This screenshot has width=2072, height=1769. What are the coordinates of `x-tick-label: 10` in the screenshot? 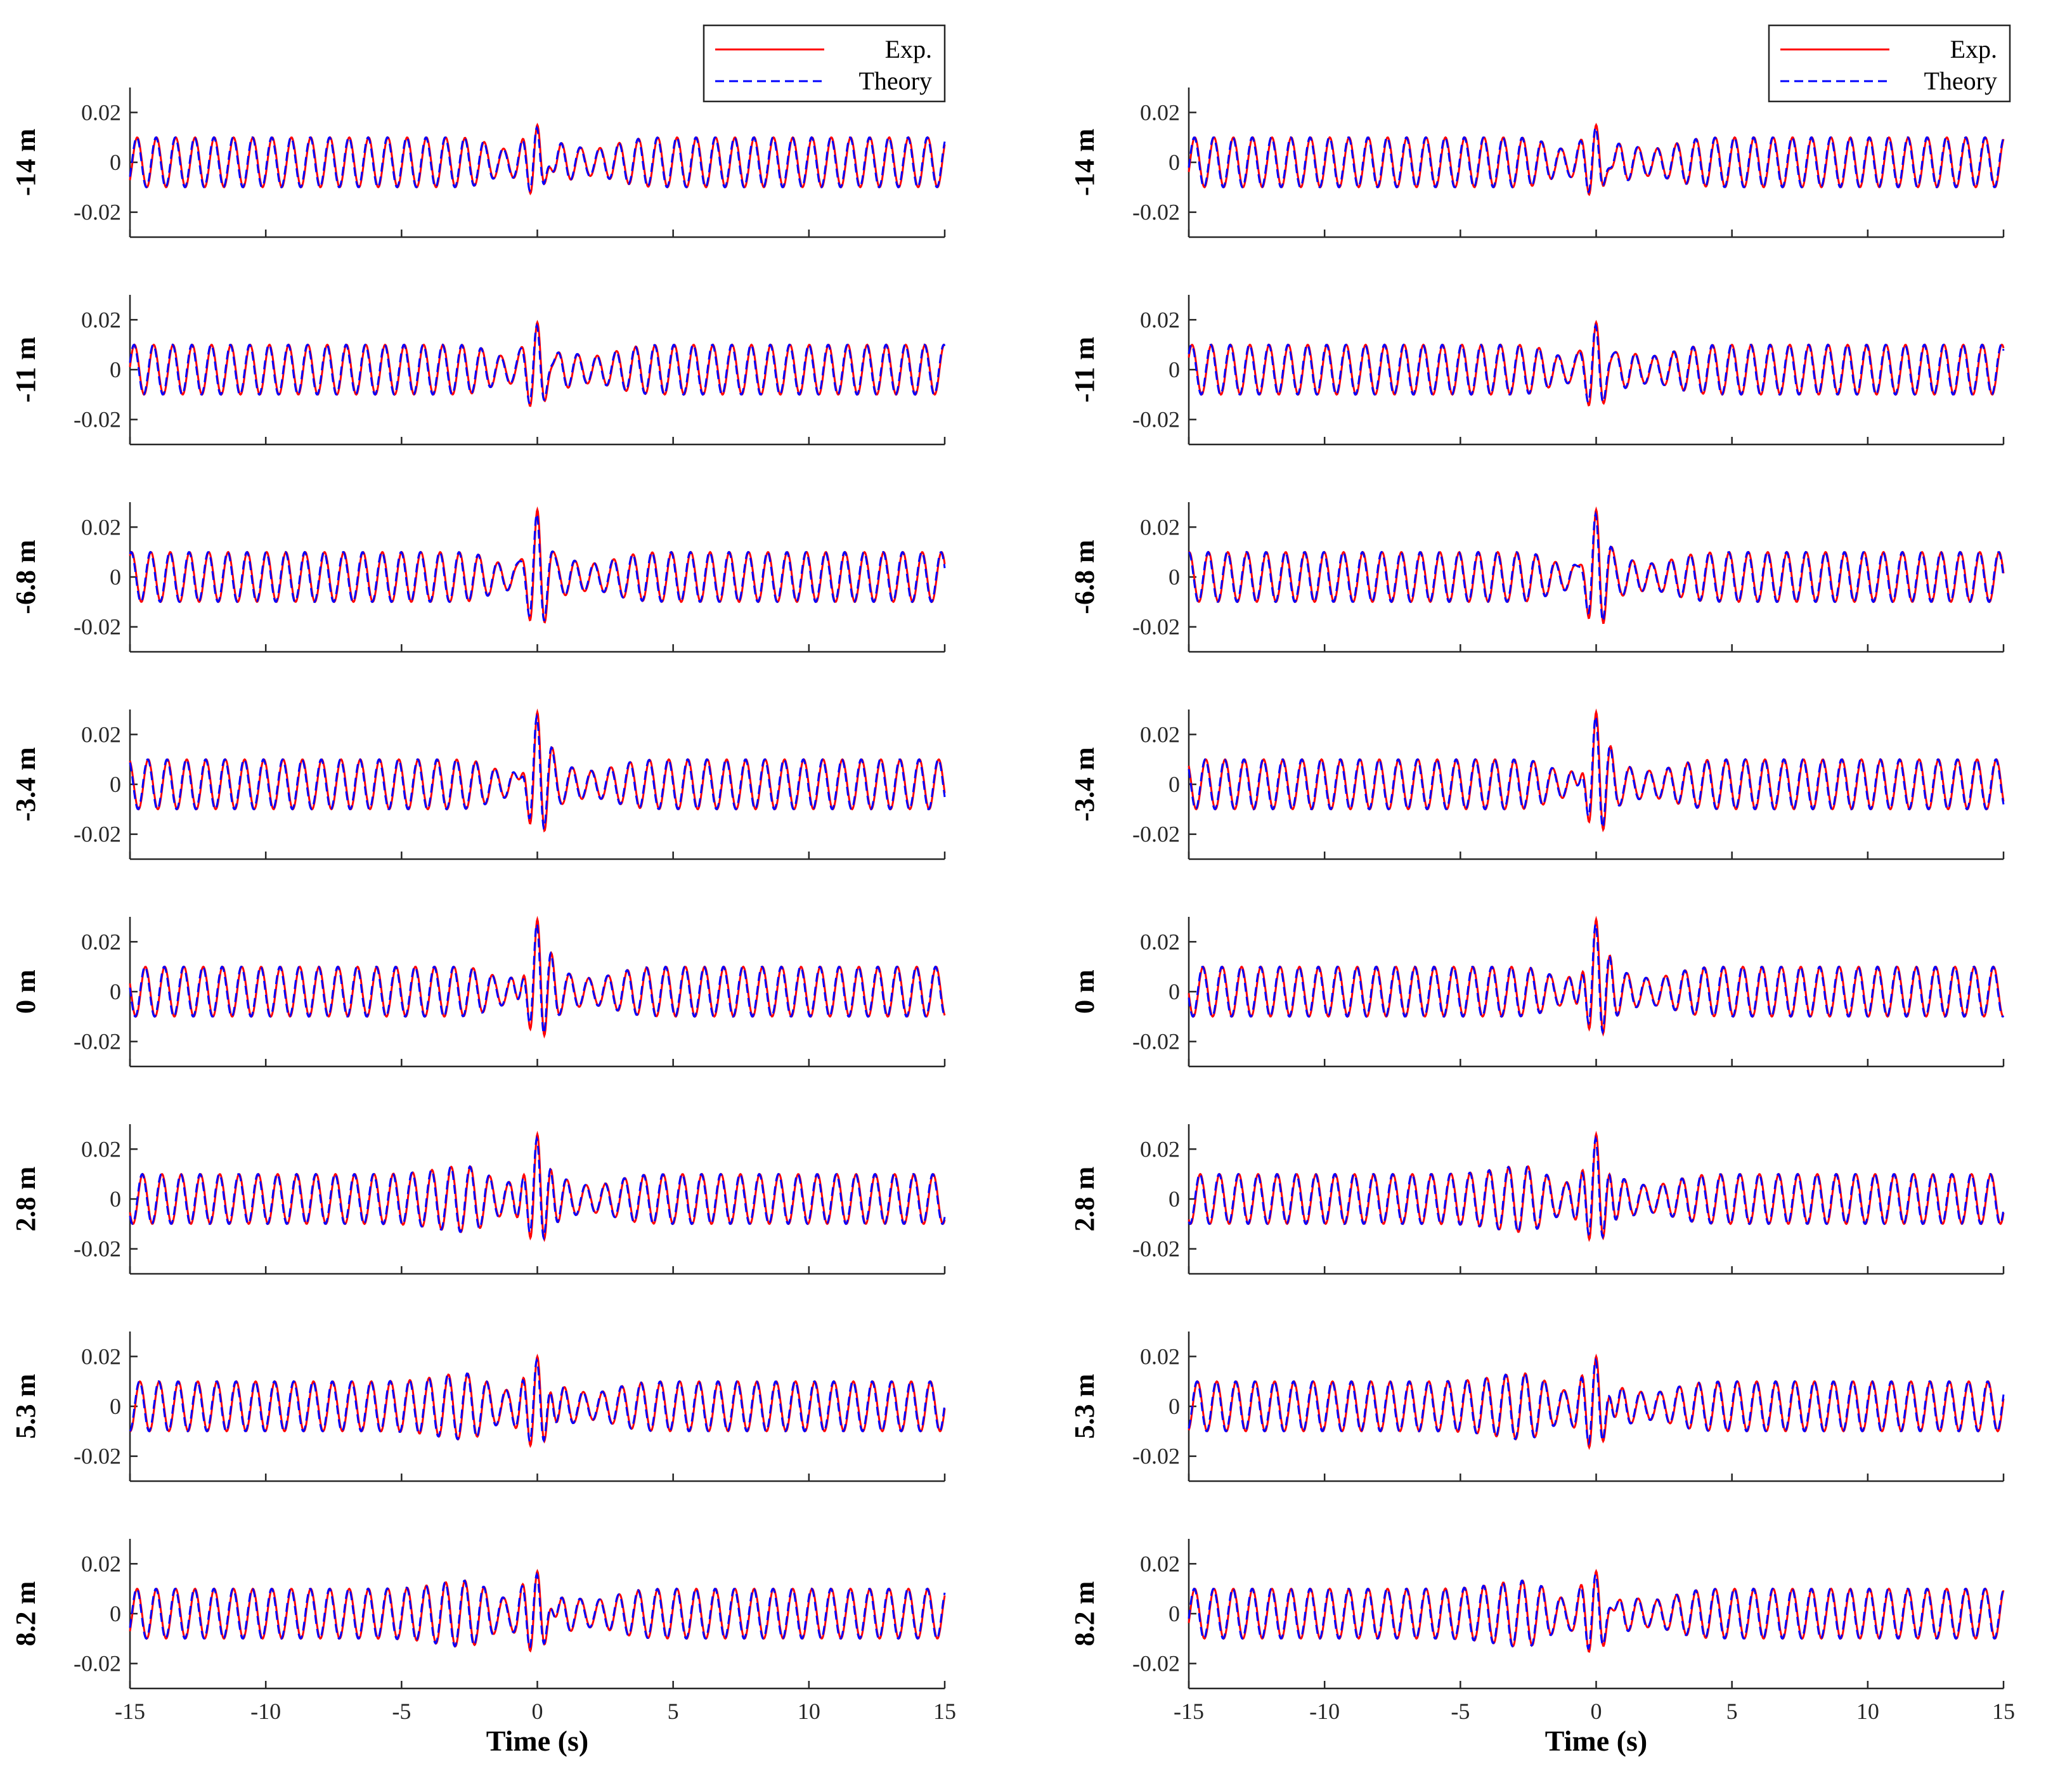 It's located at (809, 1712).